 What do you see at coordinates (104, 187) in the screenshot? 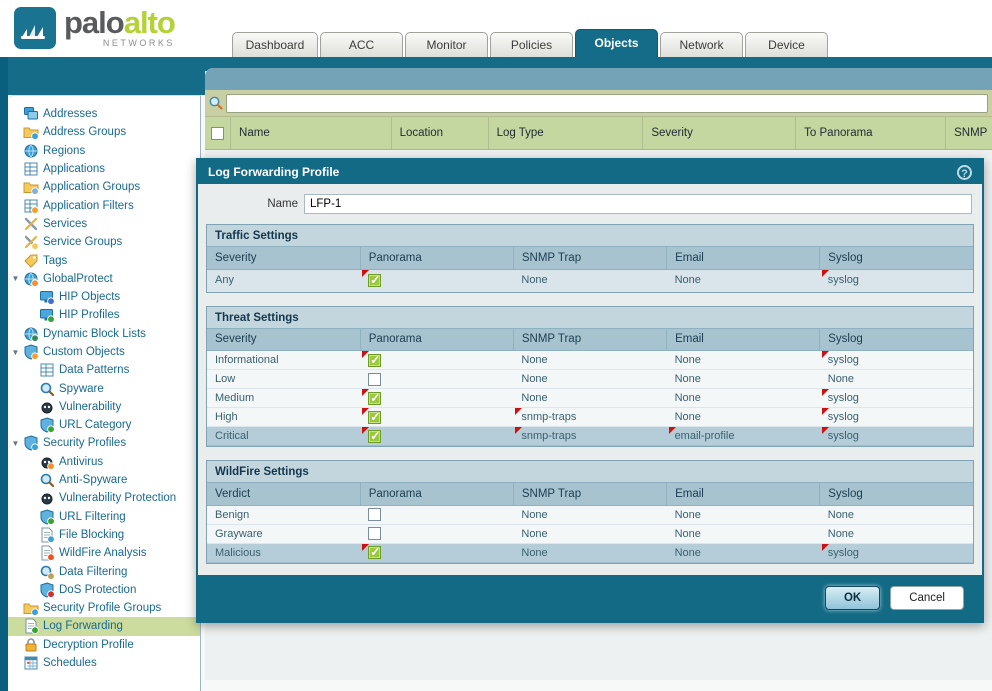
I see `sidebar-item-application-groups: Application Groups` at bounding box center [104, 187].